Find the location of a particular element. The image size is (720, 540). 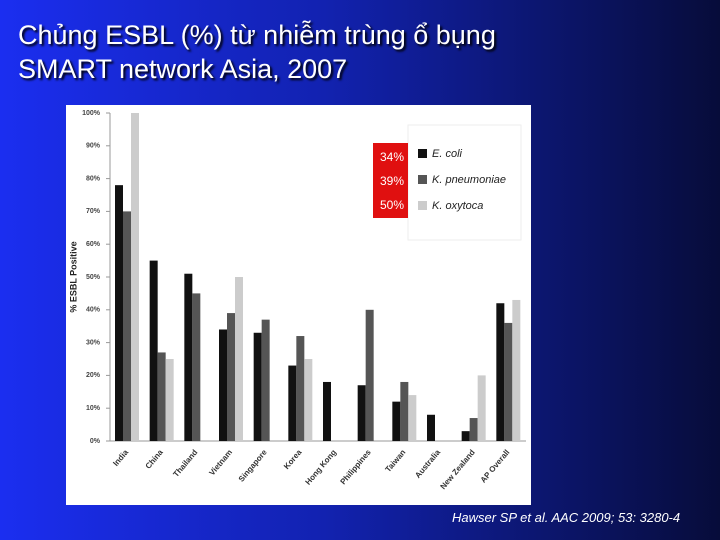

y-tick-label: 10% is located at coordinates (93, 408).